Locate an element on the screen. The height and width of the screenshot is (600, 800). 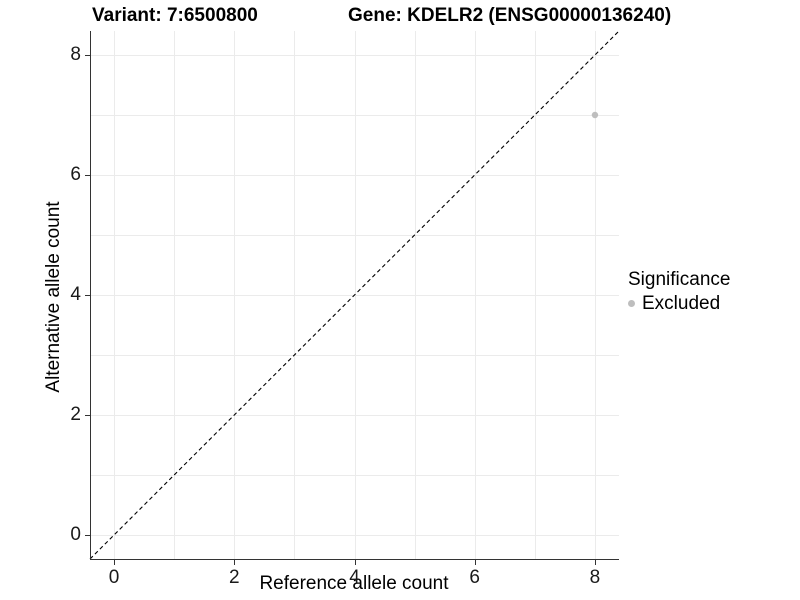
plot-title-variant: Variant: 7:6500800 is located at coordinates (175, 15).